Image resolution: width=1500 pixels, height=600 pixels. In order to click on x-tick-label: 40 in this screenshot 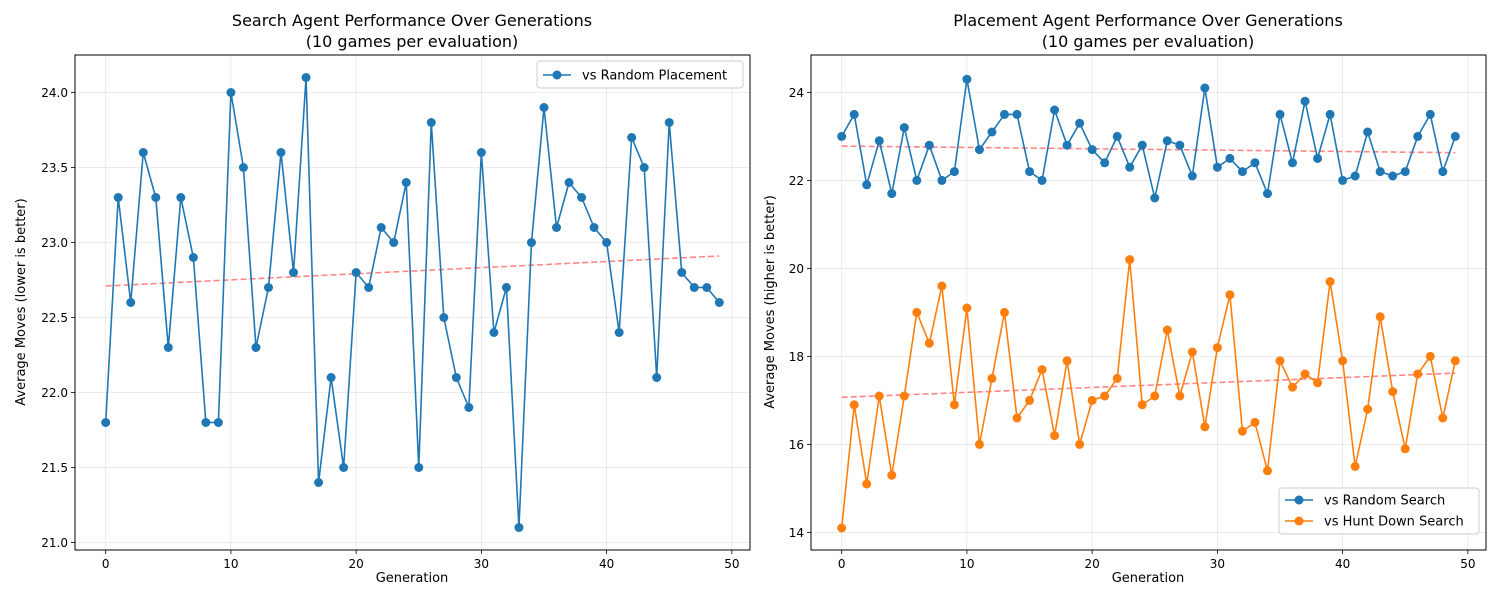, I will do `click(1342, 564)`.